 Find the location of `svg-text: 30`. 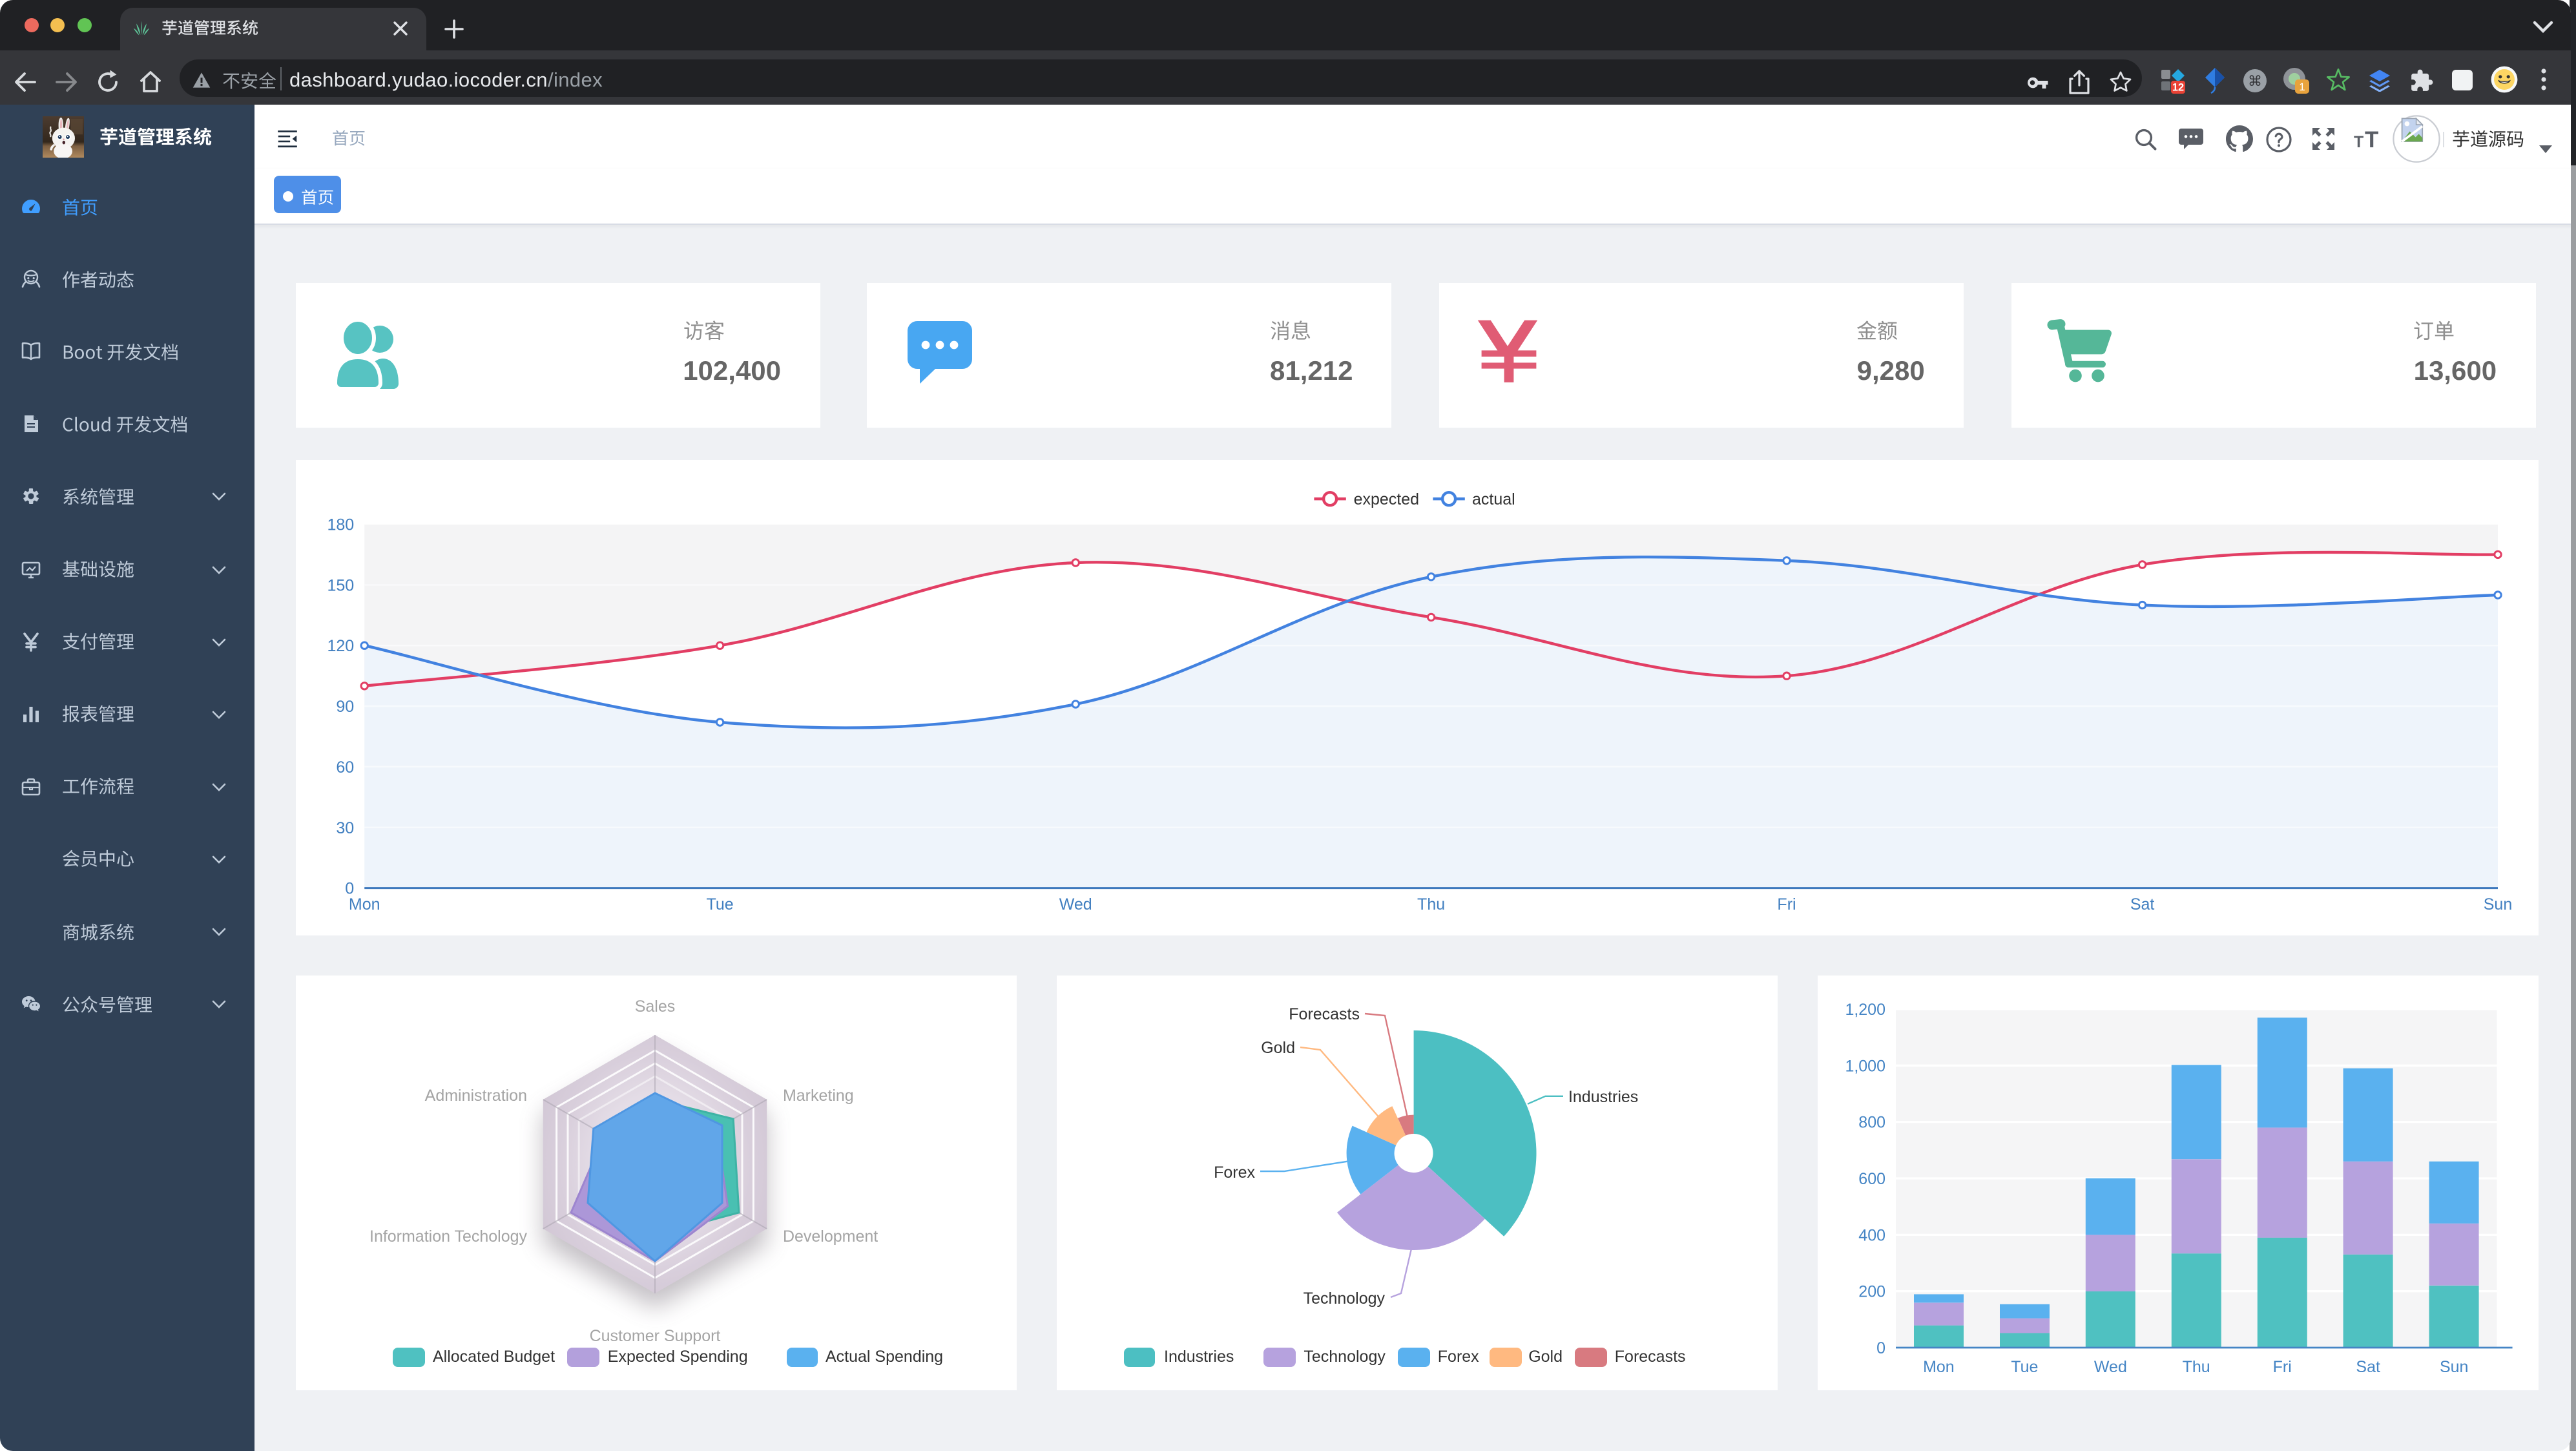

svg-text: 30 is located at coordinates (344, 828).